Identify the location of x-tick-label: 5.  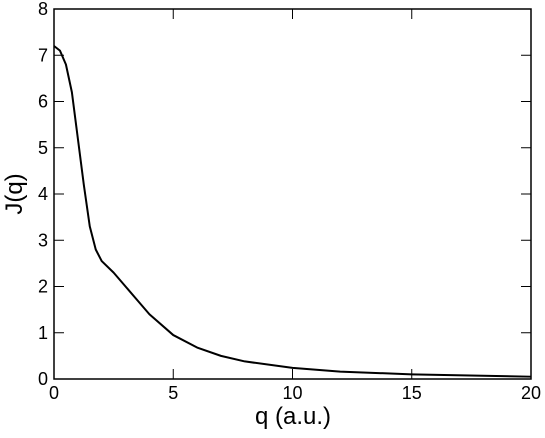
(173, 393).